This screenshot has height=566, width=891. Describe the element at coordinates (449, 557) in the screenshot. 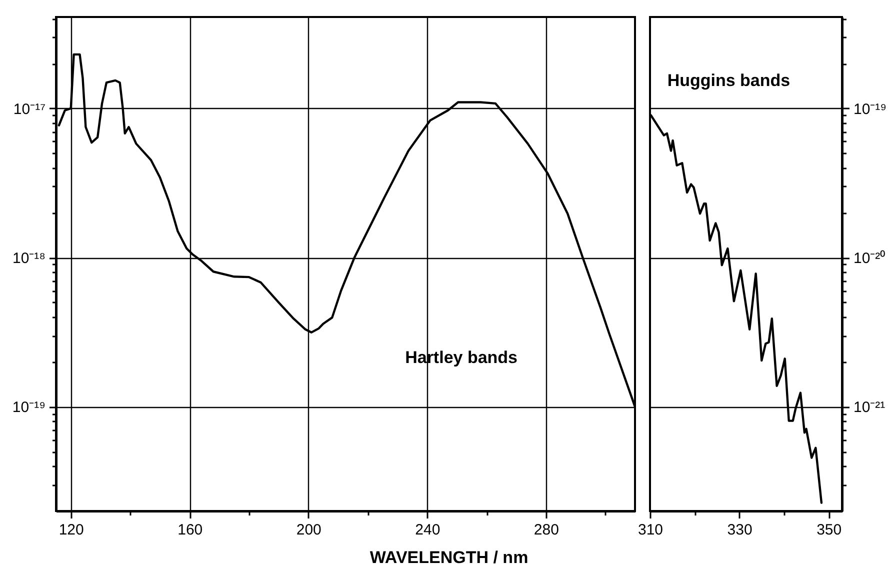

I see `x-axis-title: WAVELENGTH / nm` at that location.